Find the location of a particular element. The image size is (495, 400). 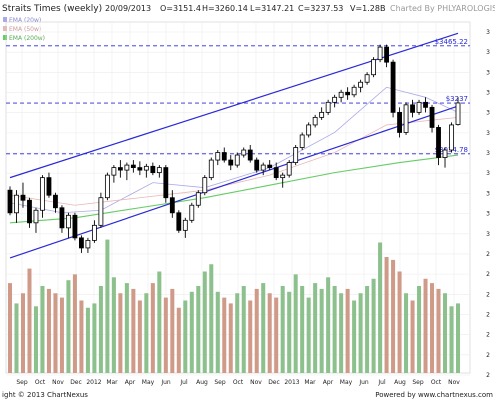

watermark: Charted By PHLYAROLOGIST is located at coordinates (442, 8).